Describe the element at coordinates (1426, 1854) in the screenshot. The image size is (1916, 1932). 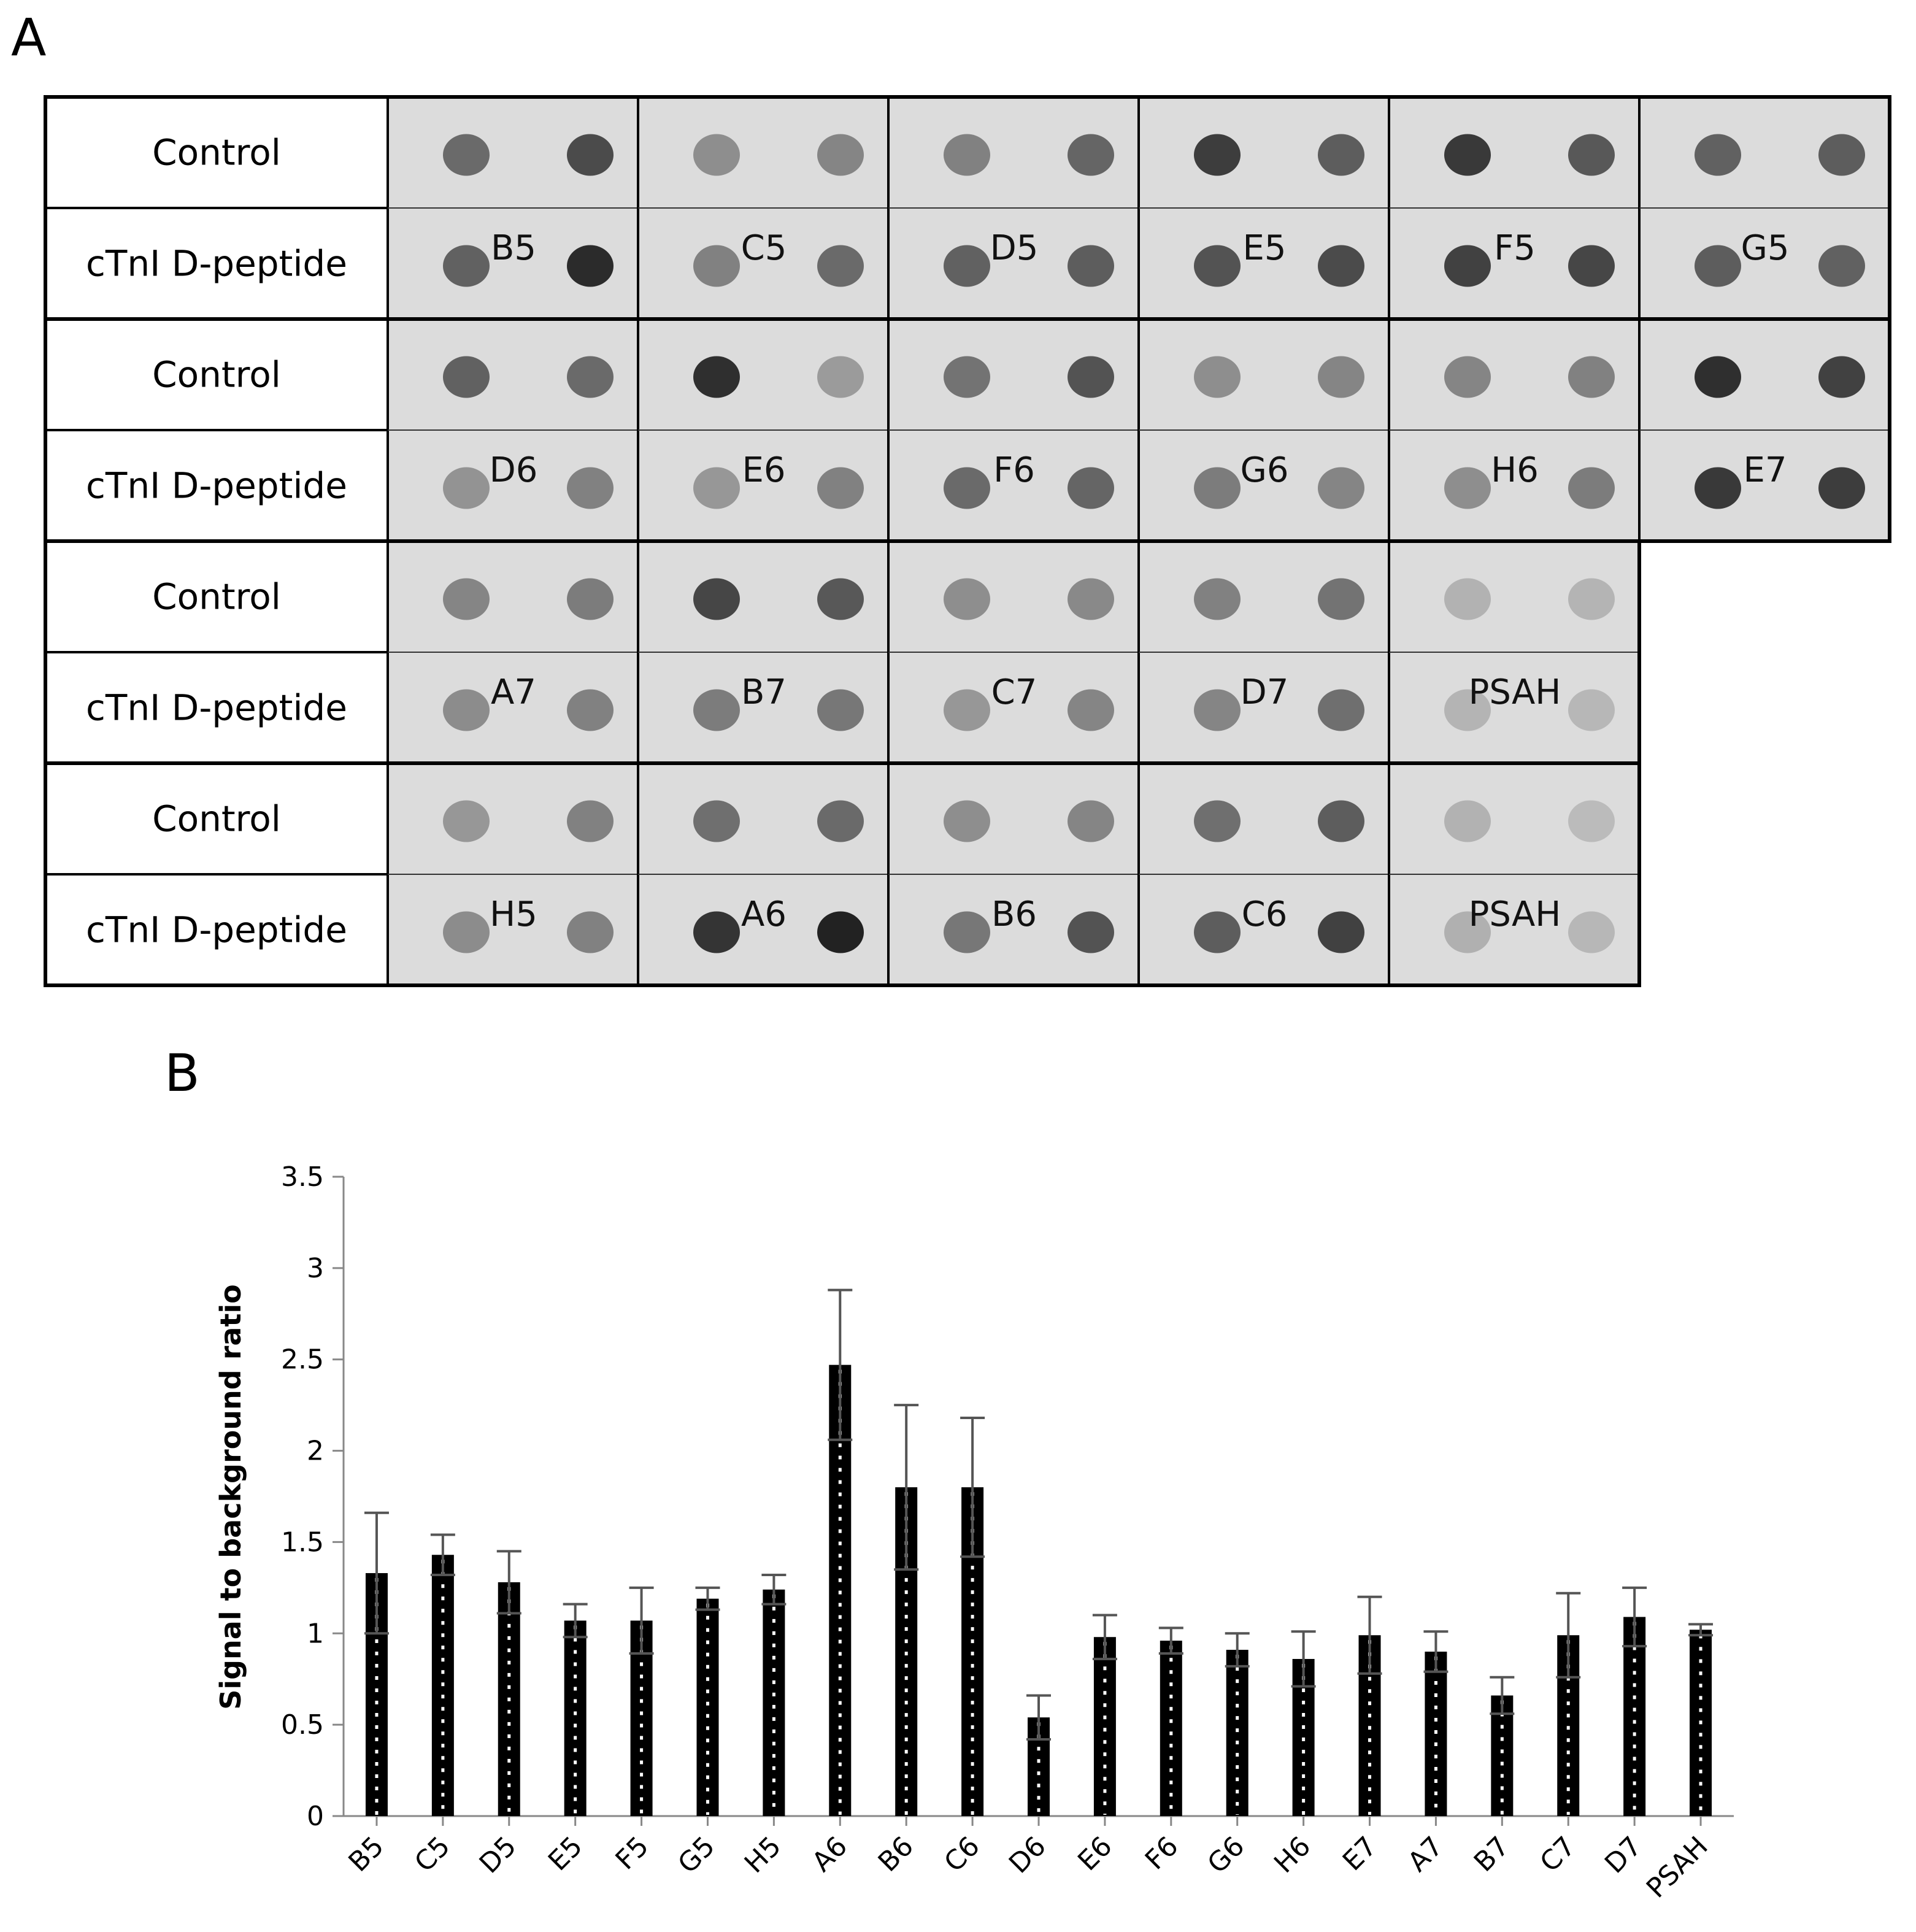
I see `x-tick-label: A7` at that location.